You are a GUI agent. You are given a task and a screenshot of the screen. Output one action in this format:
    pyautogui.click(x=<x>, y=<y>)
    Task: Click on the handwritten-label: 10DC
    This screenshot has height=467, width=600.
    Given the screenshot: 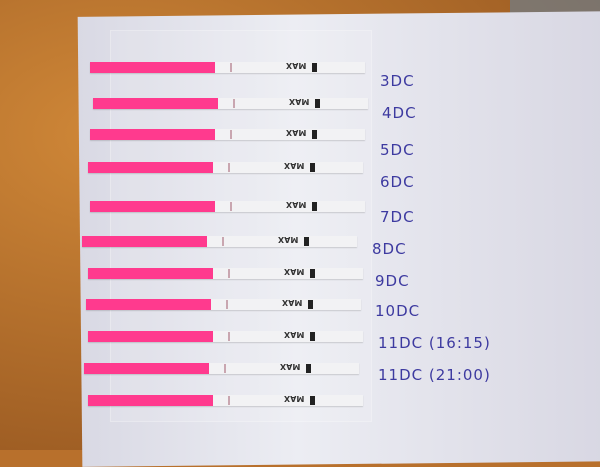 What is the action you would take?
    pyautogui.click(x=398, y=311)
    